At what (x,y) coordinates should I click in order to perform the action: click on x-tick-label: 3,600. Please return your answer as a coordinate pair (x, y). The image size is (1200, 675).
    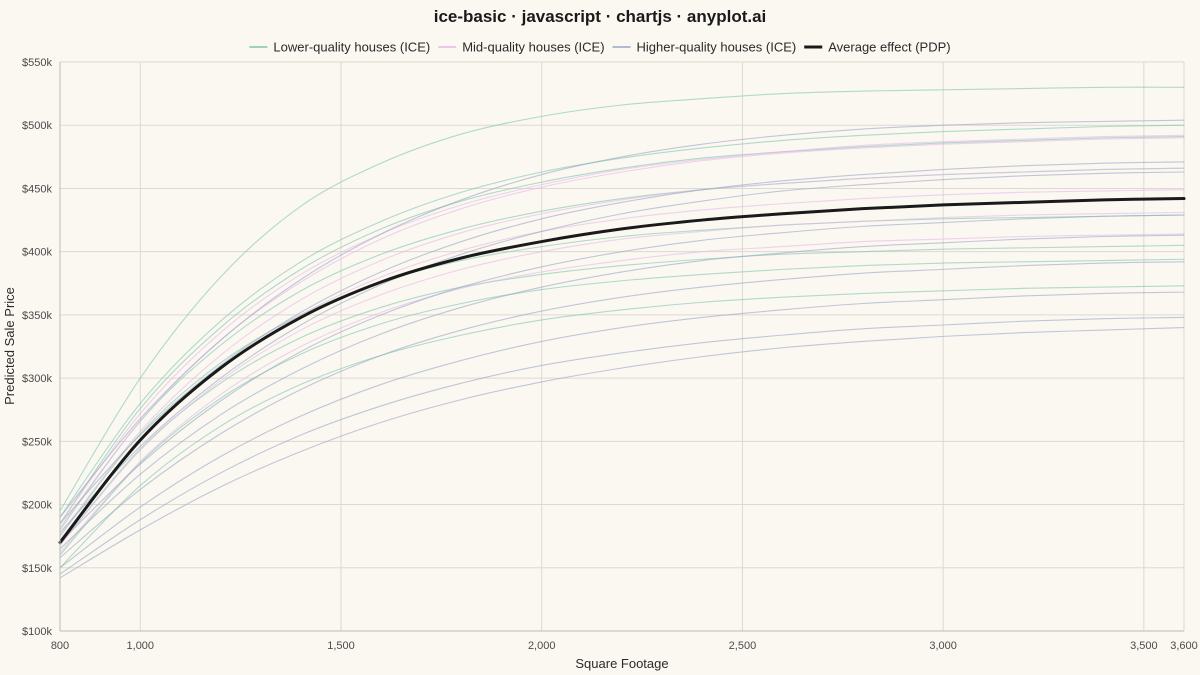
    Looking at the image, I should click on (1184, 646).